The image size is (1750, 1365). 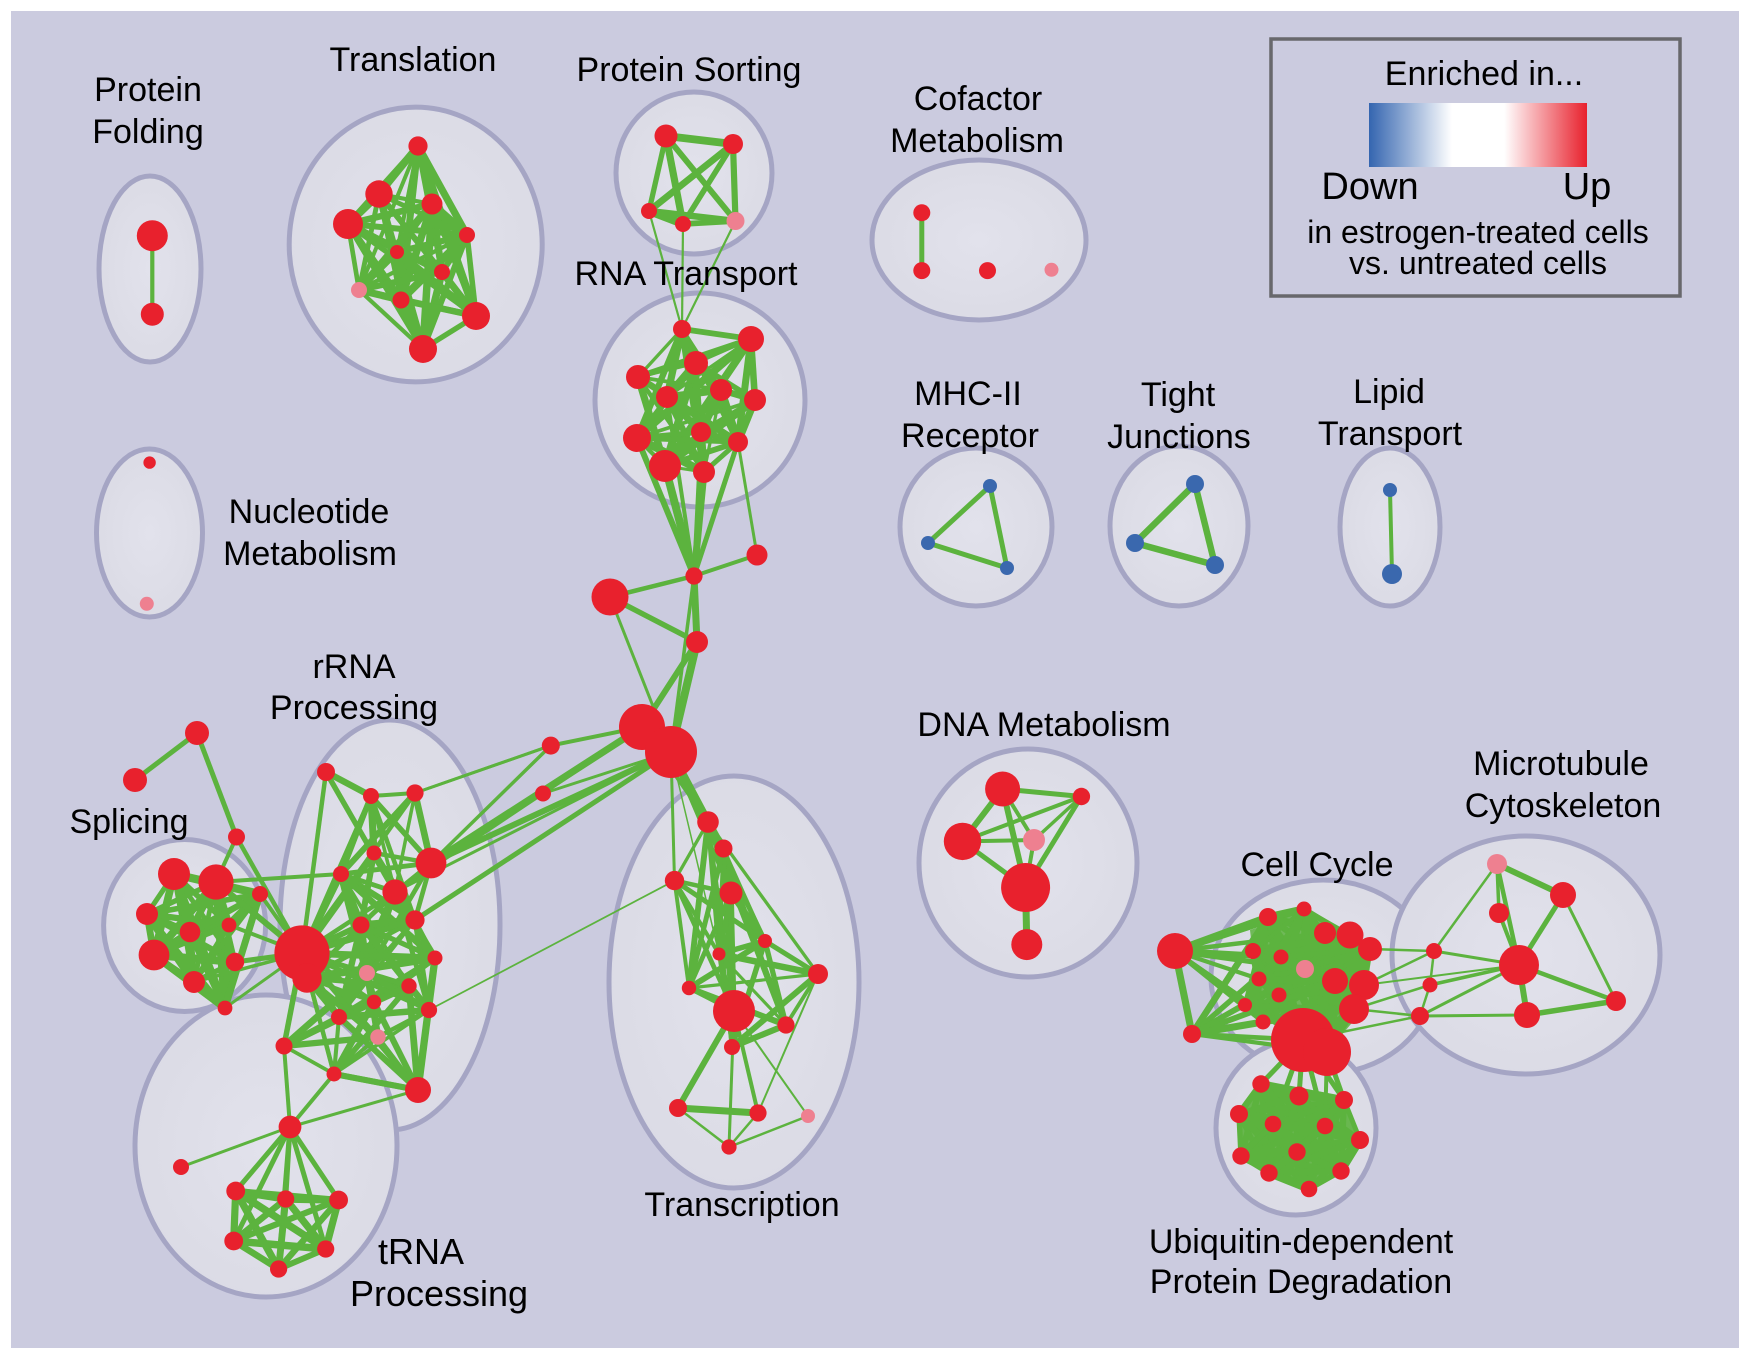 I want to click on svg-text: DNA Metabolism, so click(x=1043, y=725).